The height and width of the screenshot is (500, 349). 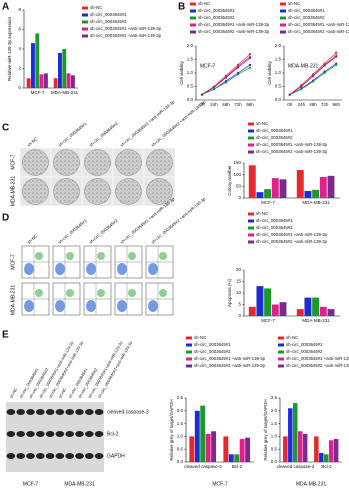 I want to click on band-label: cleaved caspase-3, so click(x=128, y=412).